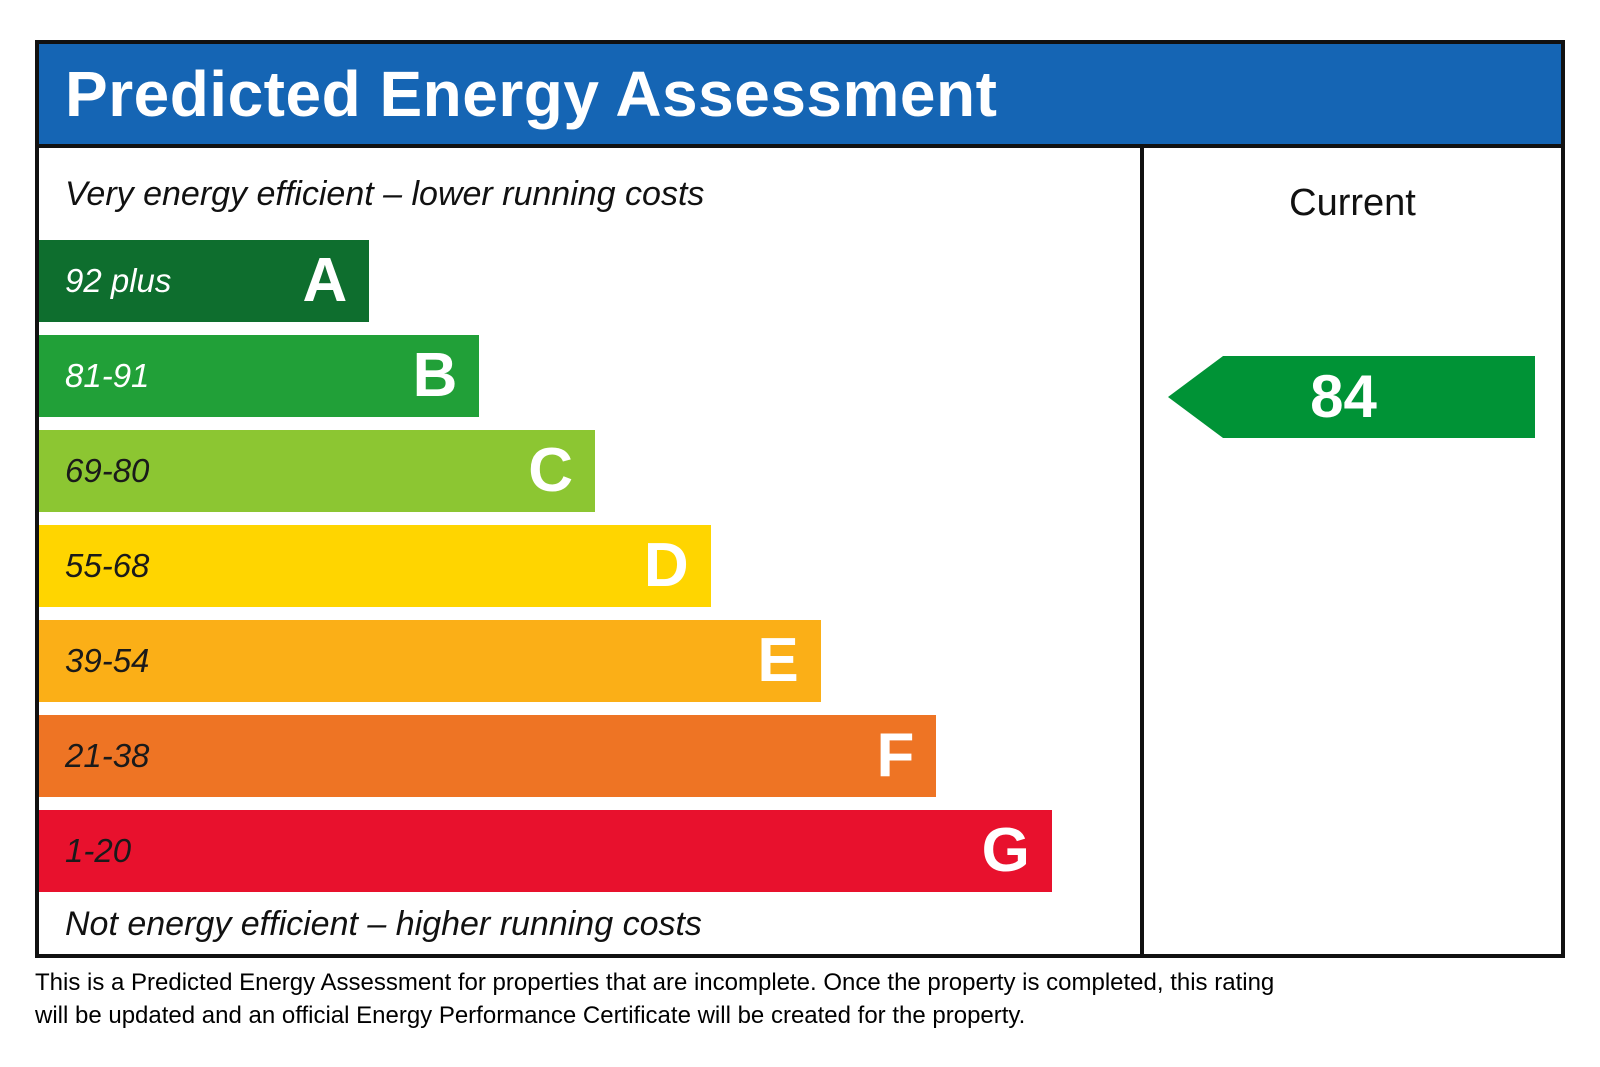 Image resolution: width=1600 pixels, height=1067 pixels. Describe the element at coordinates (98, 850) in the screenshot. I see `band-range-label: 1-20` at that location.